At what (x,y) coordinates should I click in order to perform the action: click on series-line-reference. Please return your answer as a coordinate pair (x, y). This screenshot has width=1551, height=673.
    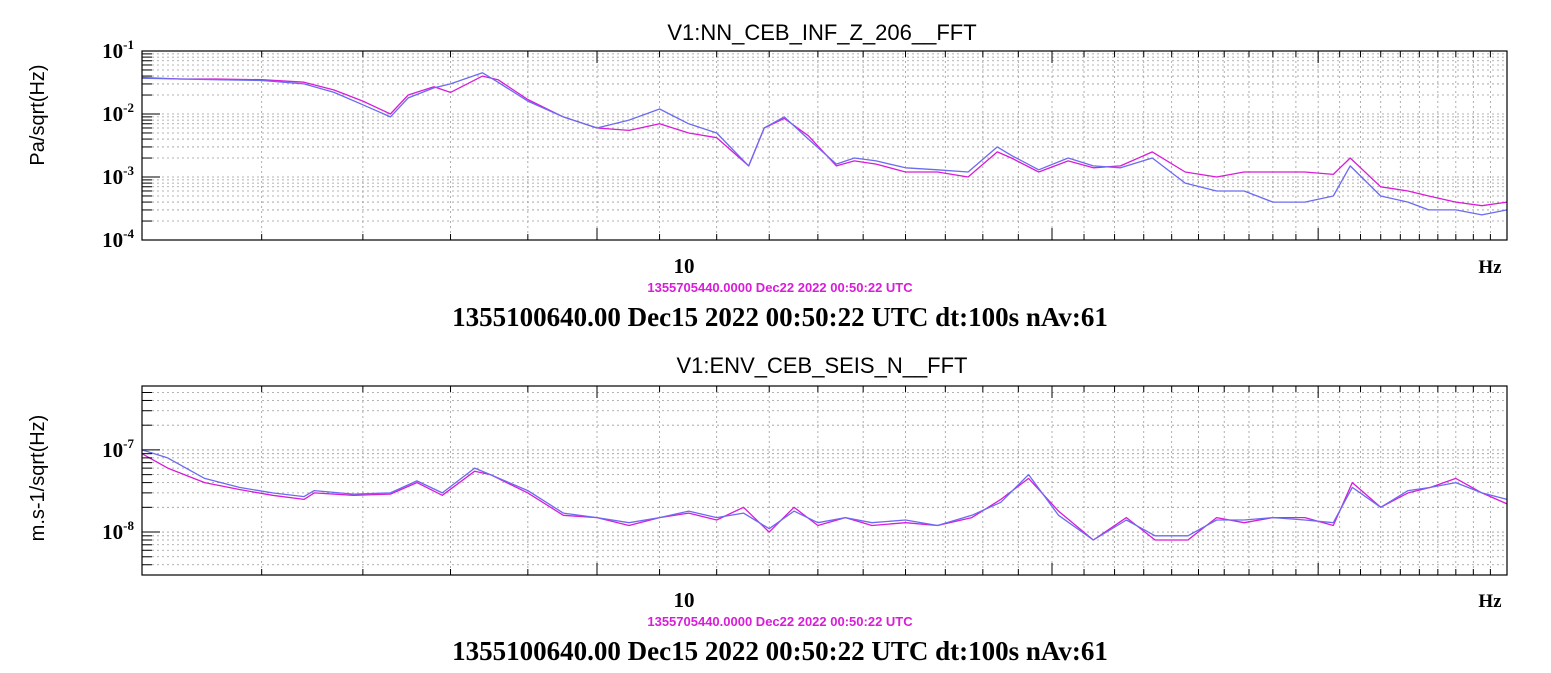
    Looking at the image, I should click on (824, 497).